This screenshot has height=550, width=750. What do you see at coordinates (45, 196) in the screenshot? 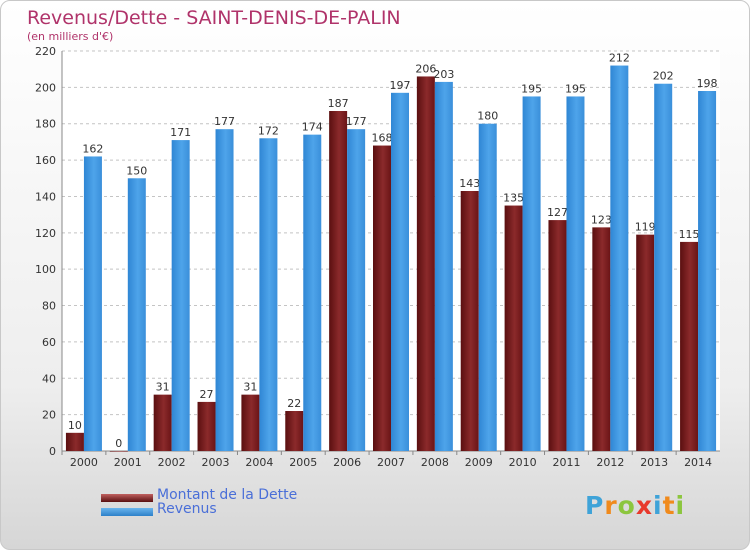
I see `y-tick-label: 140` at bounding box center [45, 196].